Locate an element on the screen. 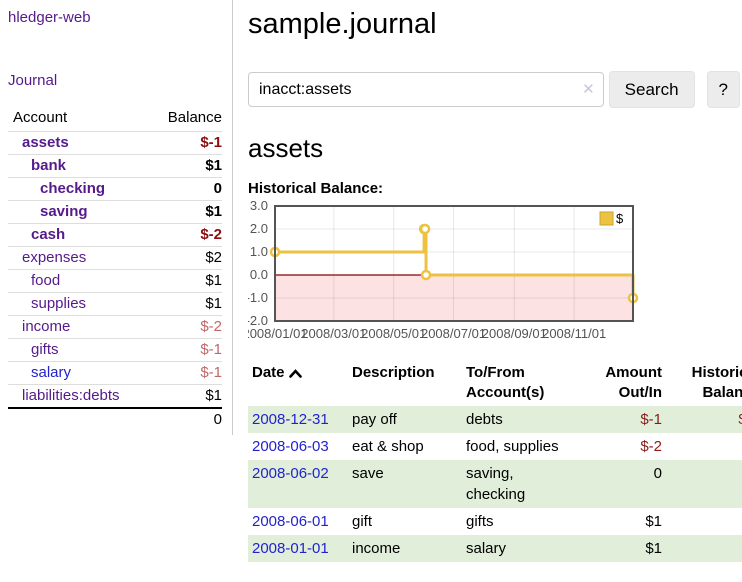 Image resolution: width=742 pixels, height=582 pixels. account-cell: cash is located at coordinates (78, 235).